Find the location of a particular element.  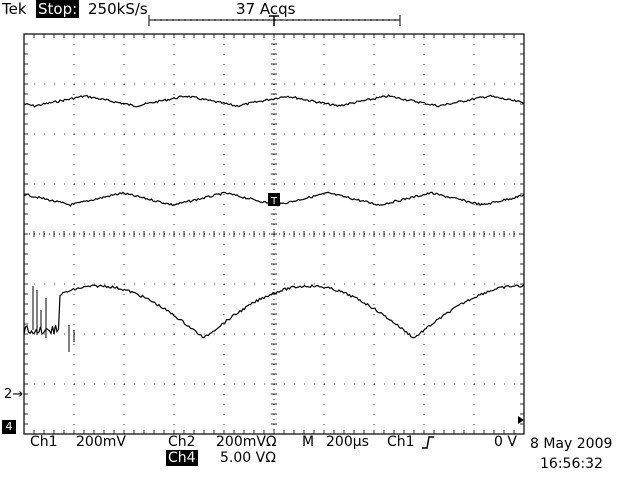

ch1-scale: 200mV is located at coordinates (101, 442).